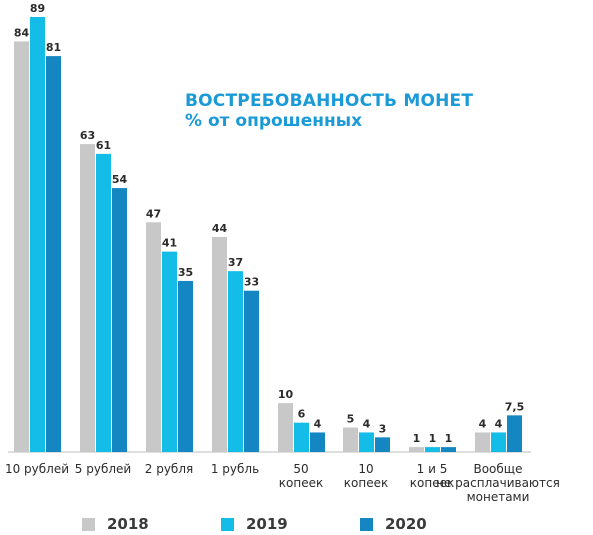  Describe the element at coordinates (432, 483) in the screenshot. I see `category-label-6-line-1: копеек` at that location.